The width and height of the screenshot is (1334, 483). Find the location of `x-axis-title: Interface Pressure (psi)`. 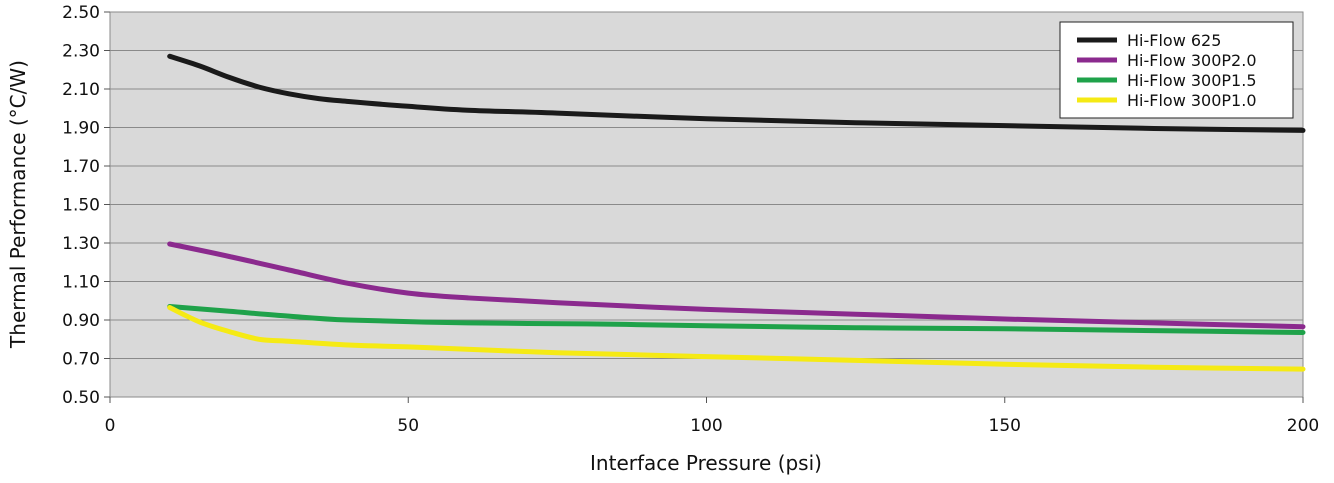

x-axis-title: Interface Pressure (psi) is located at coordinates (706, 463).